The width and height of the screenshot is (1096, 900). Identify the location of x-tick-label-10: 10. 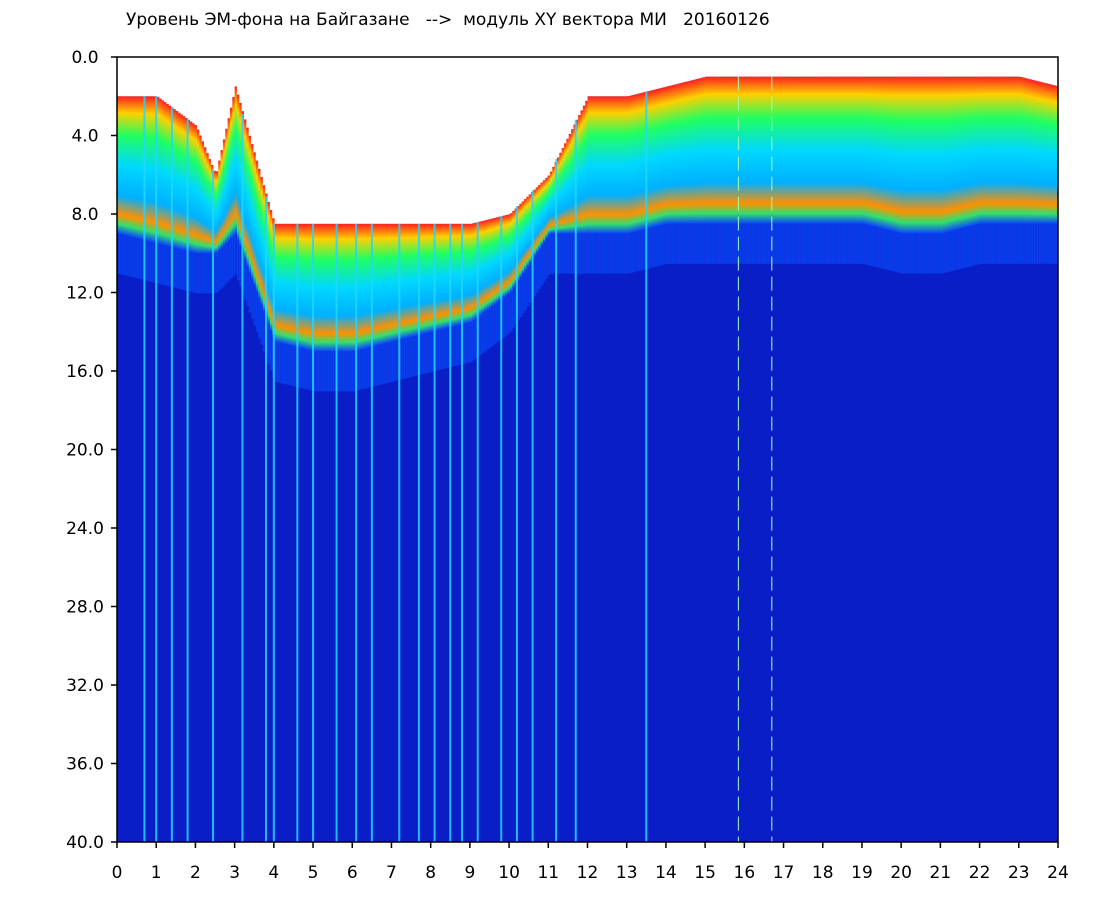
(509, 873).